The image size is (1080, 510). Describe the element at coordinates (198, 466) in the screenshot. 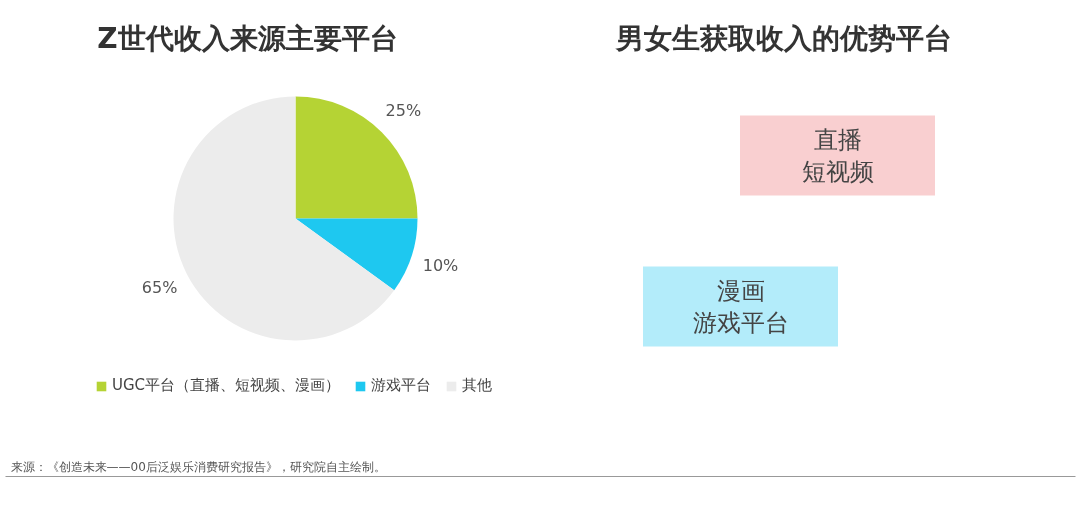

I see `source-note: 来源：《创造未来——00后泛娱乐消费研究报告》，研究院自主绘制。` at that location.